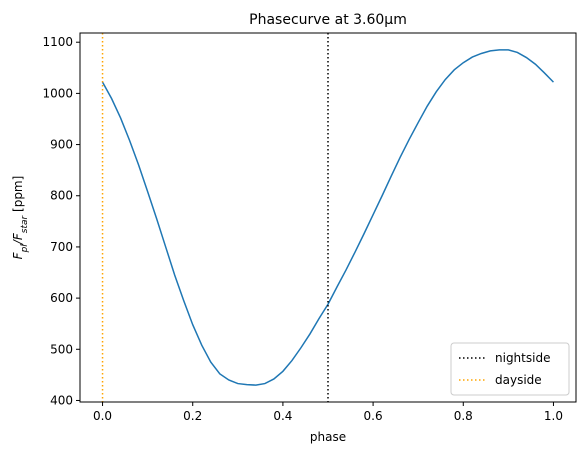  I want to click on x-tick-label: 1.0, so click(553, 416).